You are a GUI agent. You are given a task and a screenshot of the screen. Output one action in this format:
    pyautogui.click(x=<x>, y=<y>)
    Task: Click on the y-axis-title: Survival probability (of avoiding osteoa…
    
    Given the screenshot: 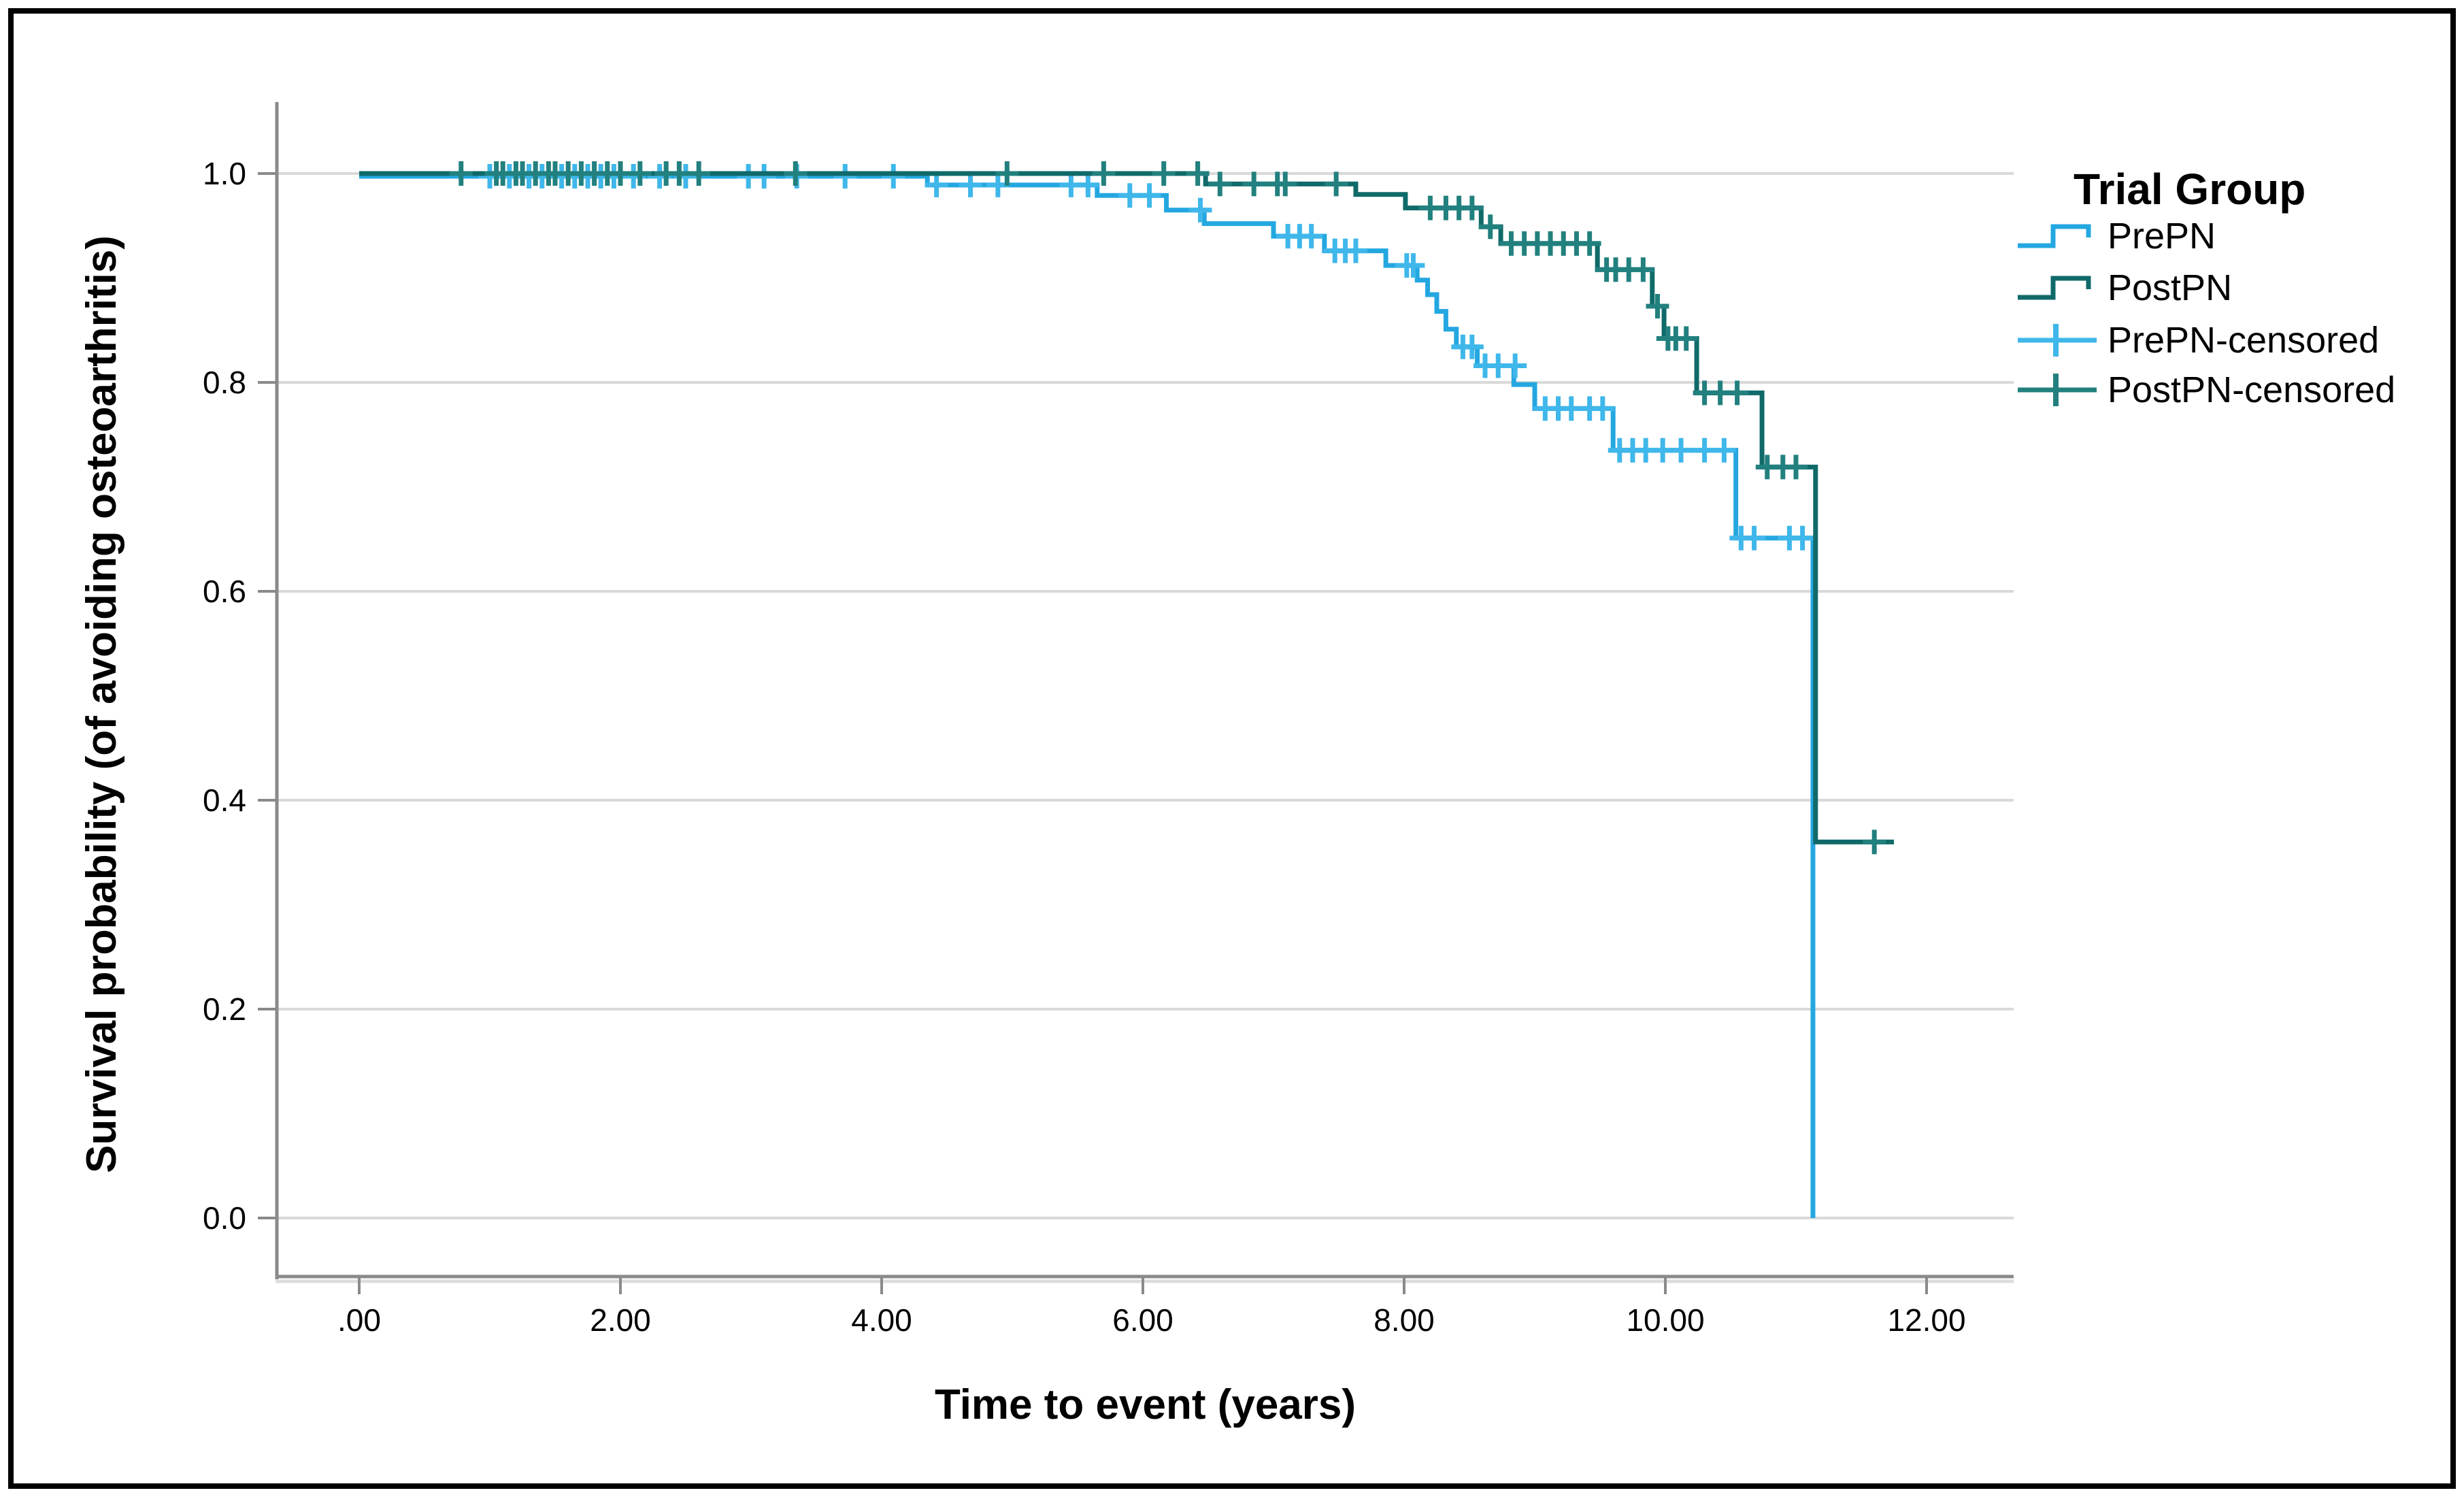 What is the action you would take?
    pyautogui.click(x=102, y=704)
    